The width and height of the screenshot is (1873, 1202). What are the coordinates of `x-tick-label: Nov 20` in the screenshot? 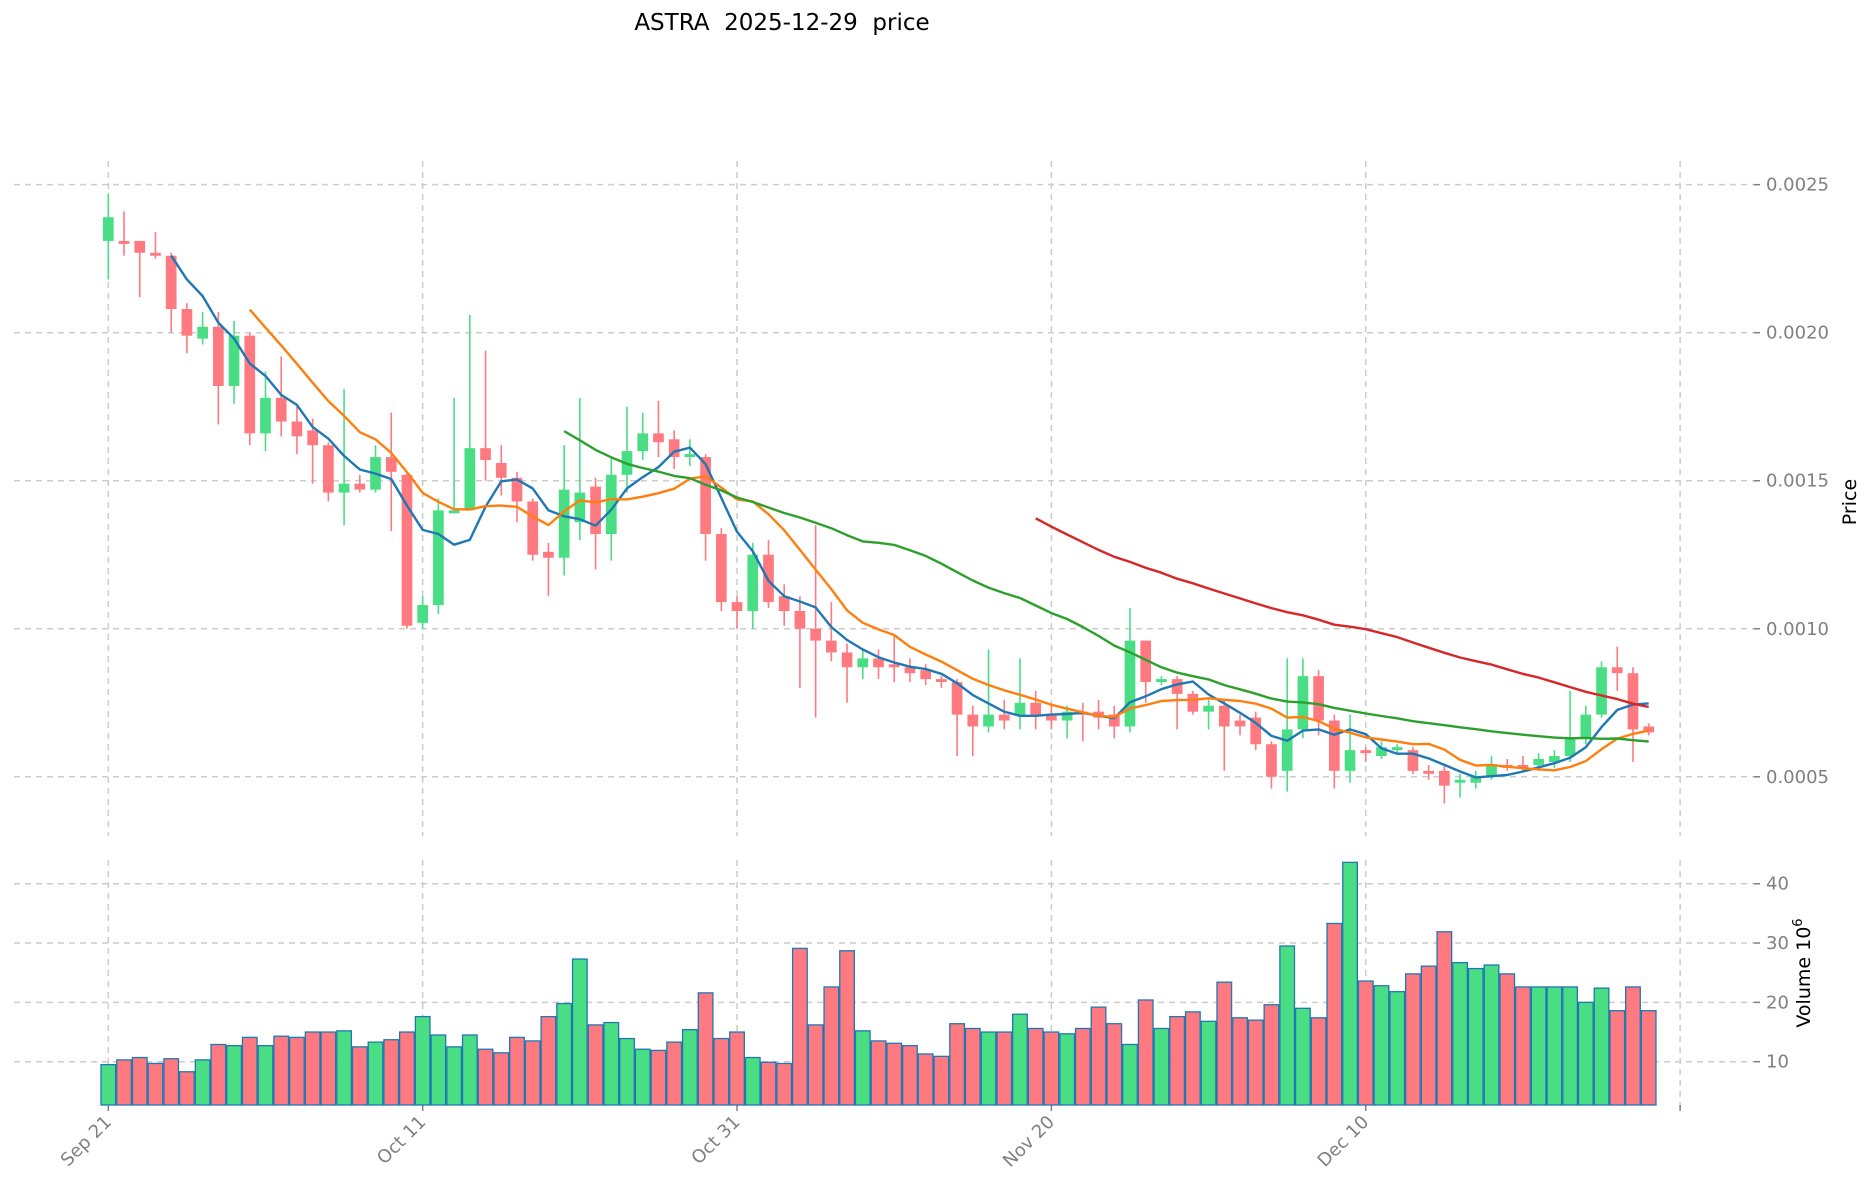 It's located at (1029, 1142).